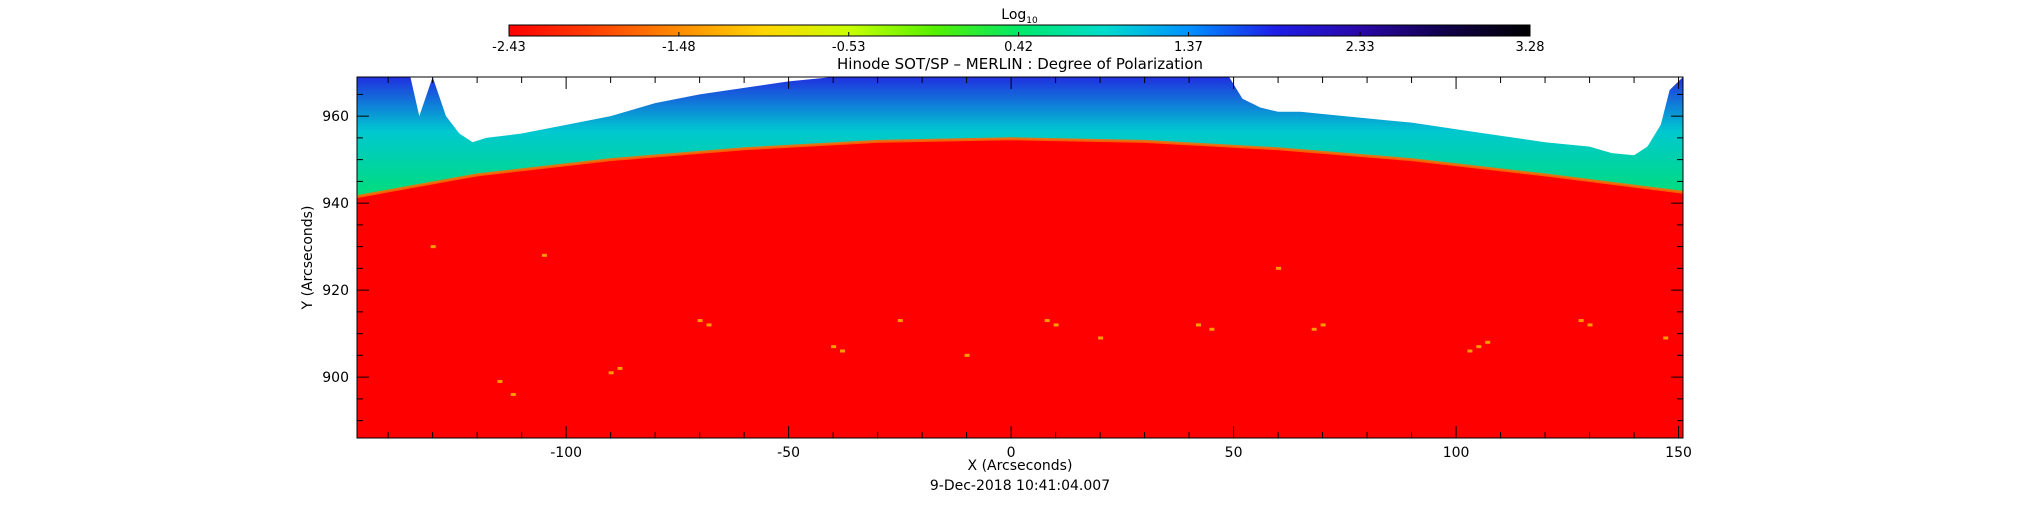  What do you see at coordinates (1020, 116) in the screenshot?
I see `no-data-region` at bounding box center [1020, 116].